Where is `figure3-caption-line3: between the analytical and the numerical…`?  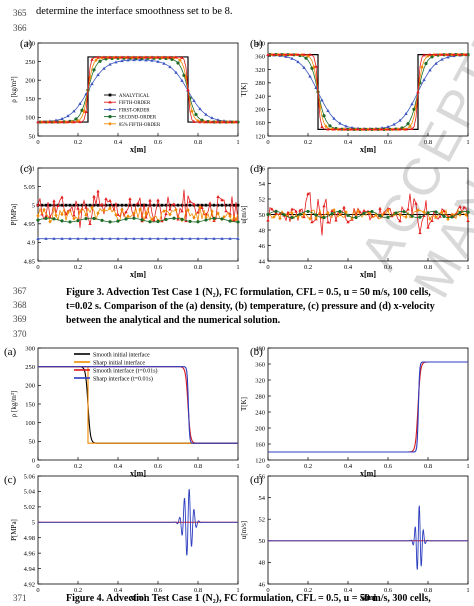 figure3-caption-line3: between the analytical and the numerical… is located at coordinates (173, 320).